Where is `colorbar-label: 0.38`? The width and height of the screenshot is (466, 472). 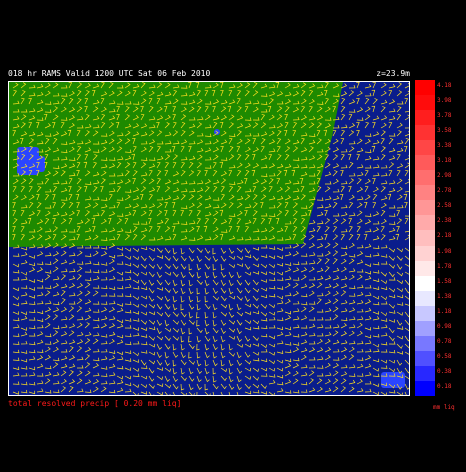 colorbar-label: 0.38 is located at coordinates (444, 371).